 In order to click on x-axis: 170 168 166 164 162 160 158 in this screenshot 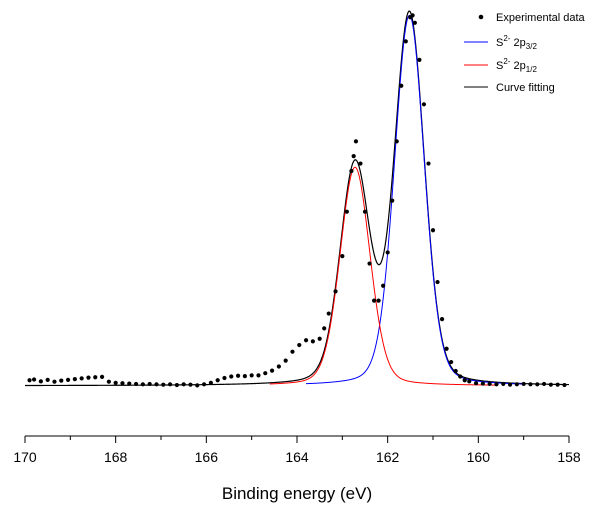, I will do `click(297, 450)`.